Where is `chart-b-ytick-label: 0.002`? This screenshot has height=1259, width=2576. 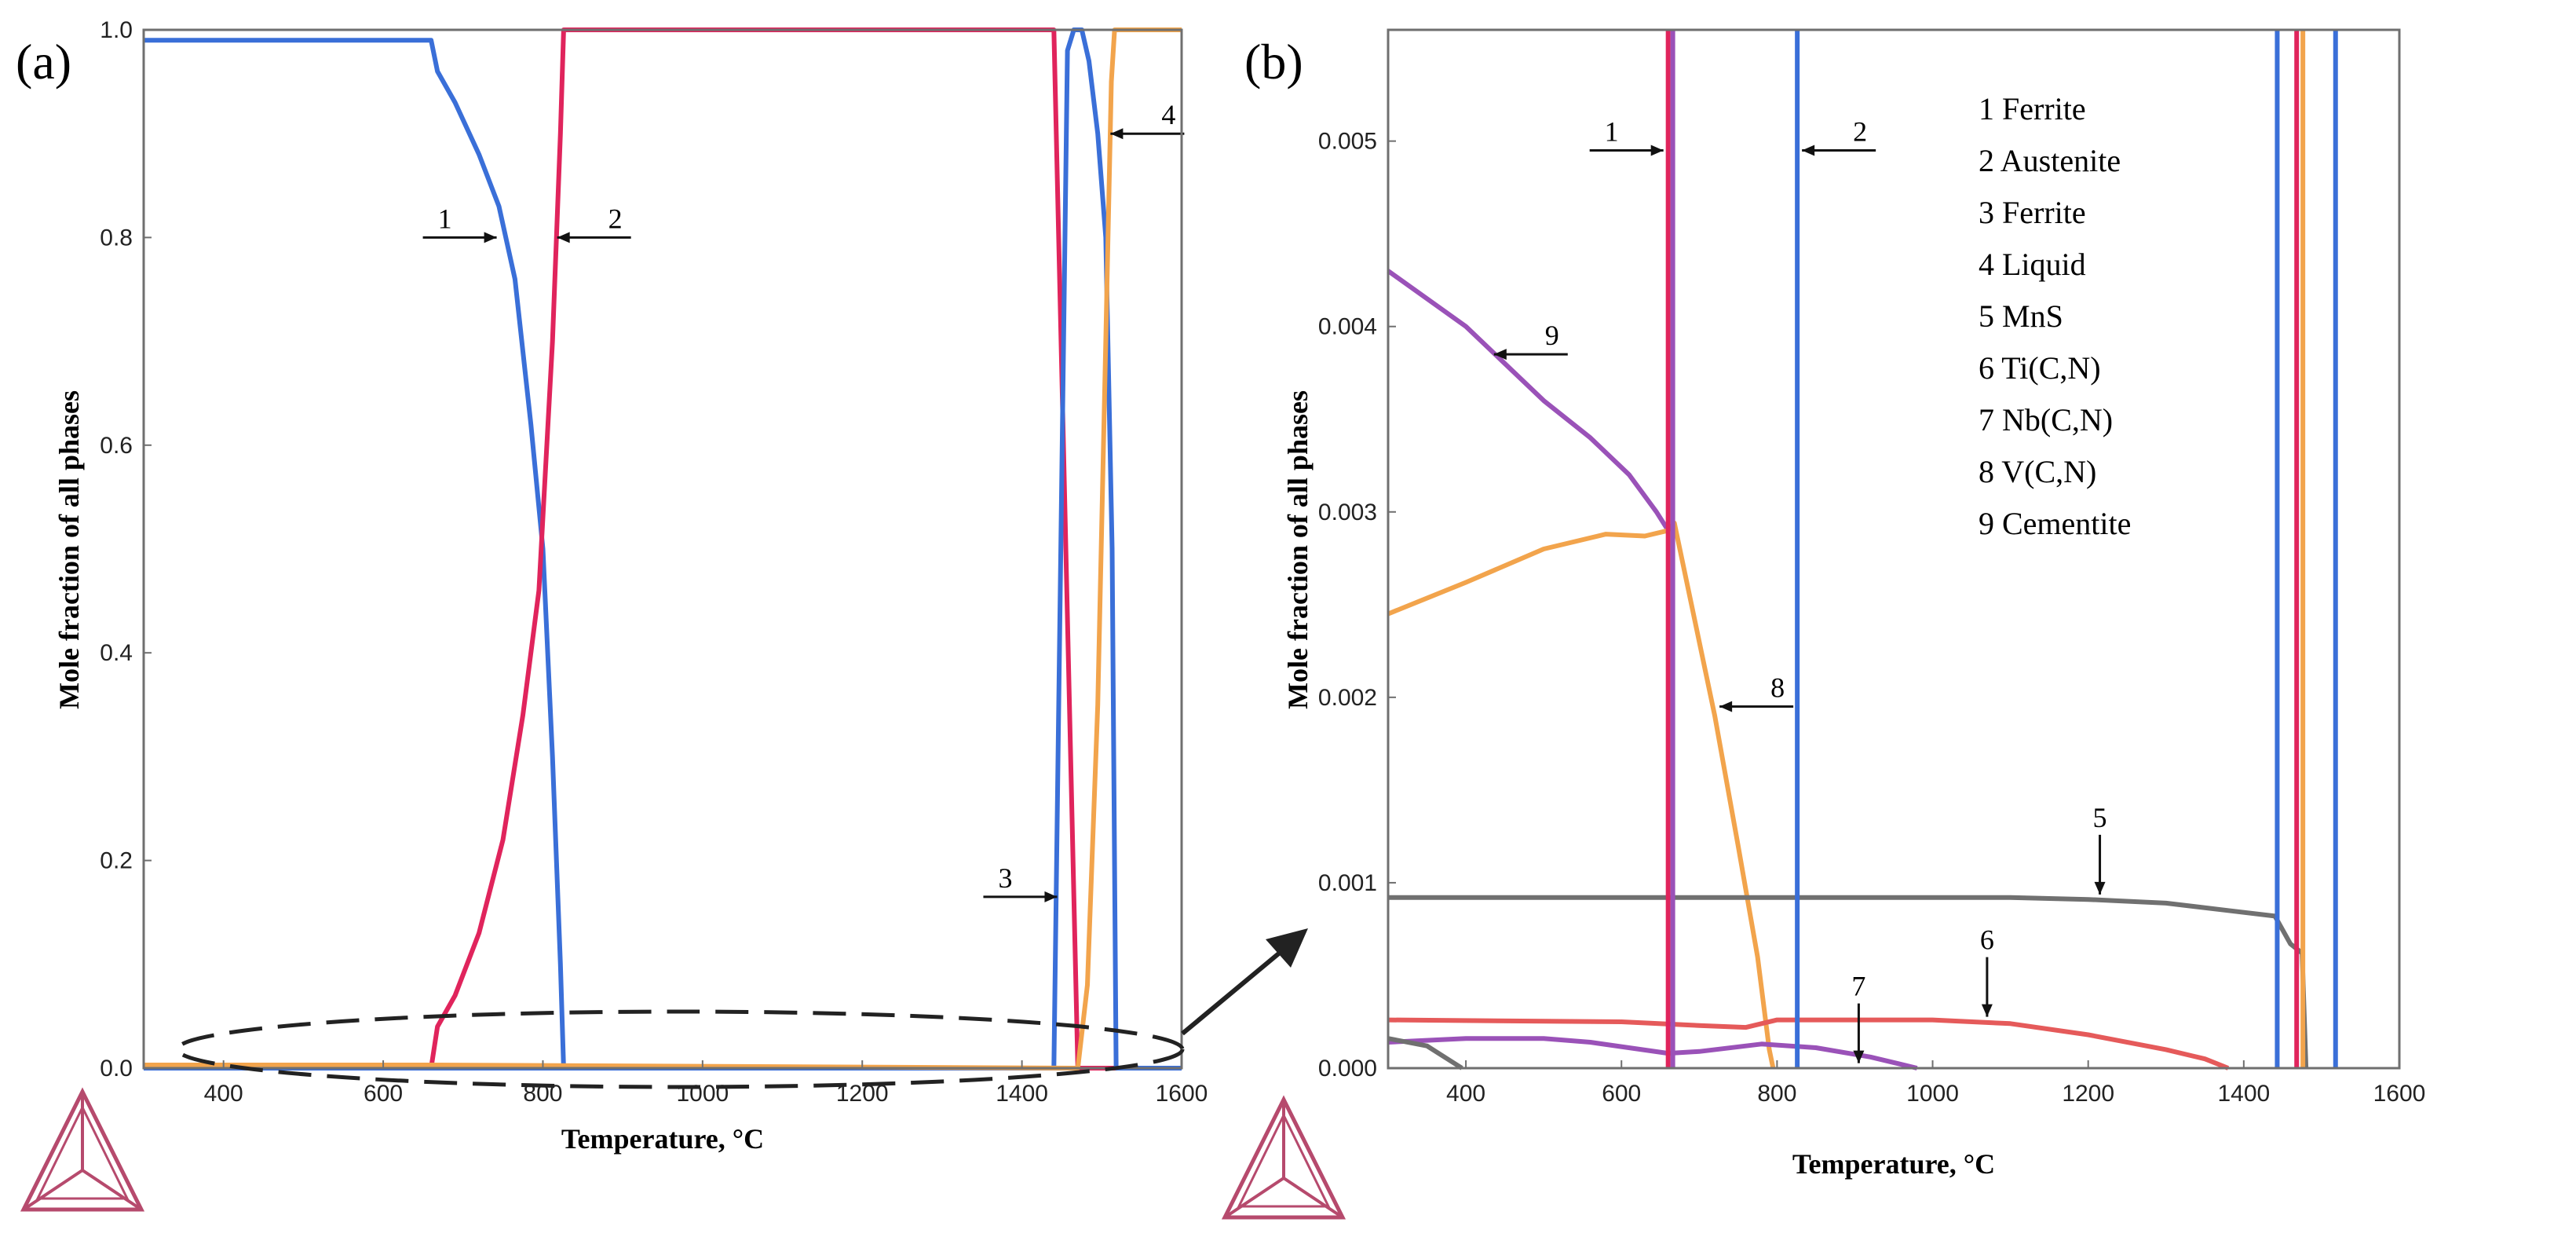 chart-b-ytick-label: 0.002 is located at coordinates (1347, 698).